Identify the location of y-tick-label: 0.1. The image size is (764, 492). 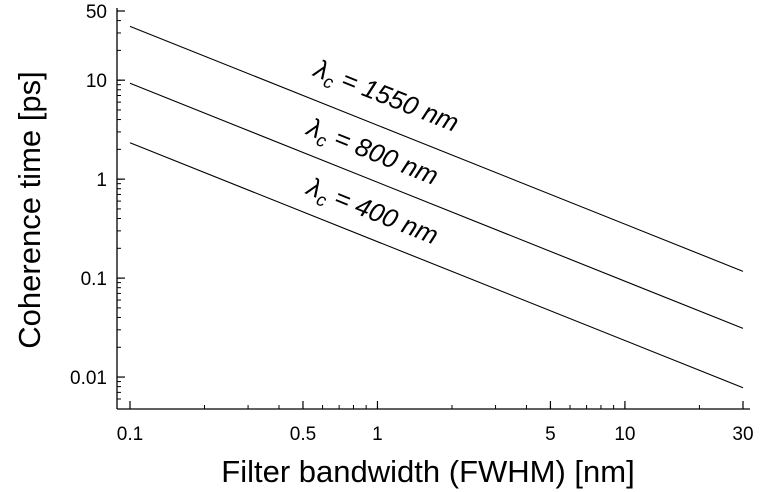
(94, 279).